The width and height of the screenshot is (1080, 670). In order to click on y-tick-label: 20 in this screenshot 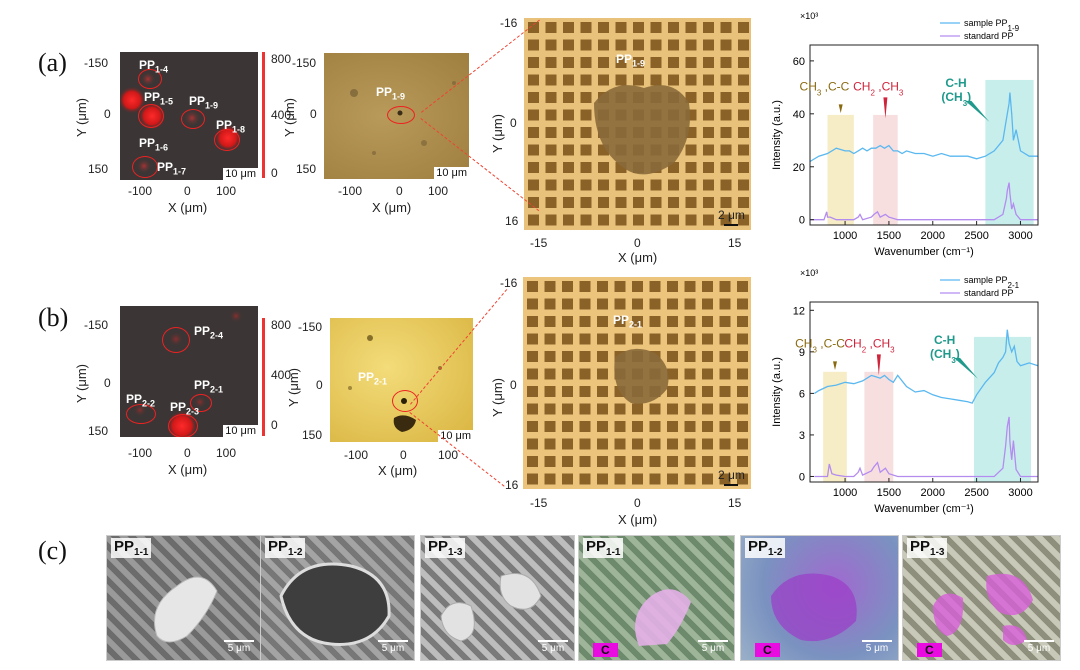, I will do `click(799, 168)`.